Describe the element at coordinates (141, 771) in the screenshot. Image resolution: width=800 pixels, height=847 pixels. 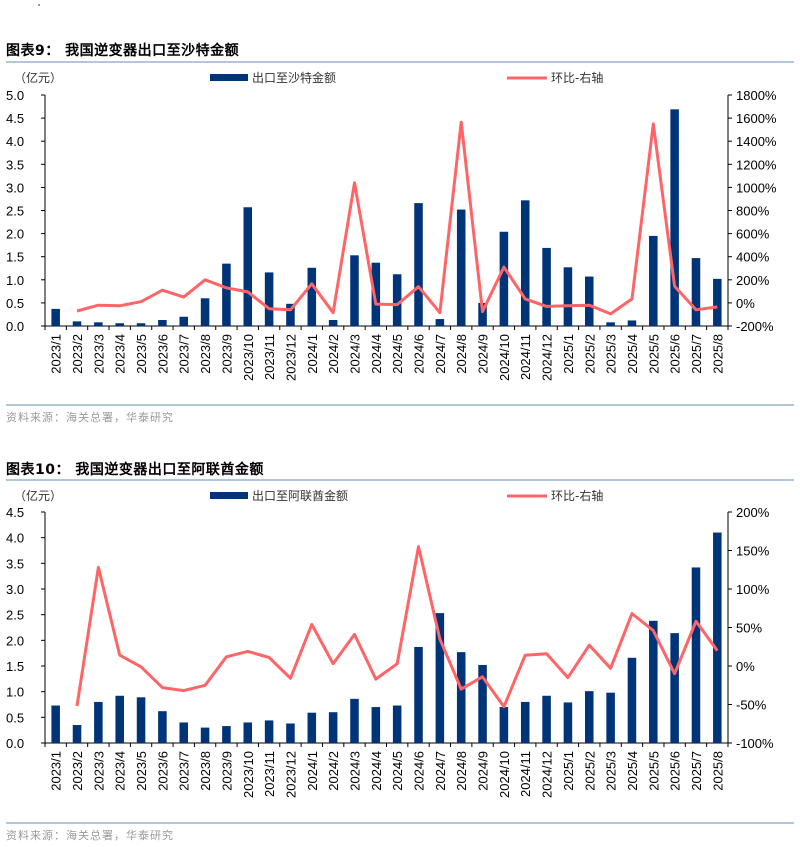
I see `x-axis-tick-label: 2023/5` at that location.